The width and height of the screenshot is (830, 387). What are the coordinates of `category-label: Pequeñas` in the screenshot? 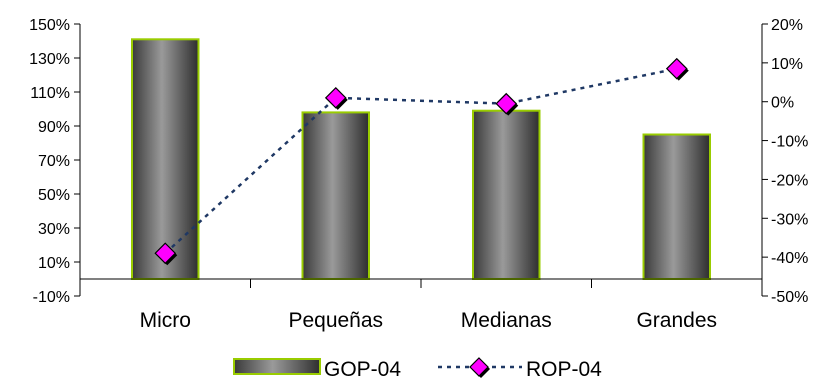 It's located at (335, 320).